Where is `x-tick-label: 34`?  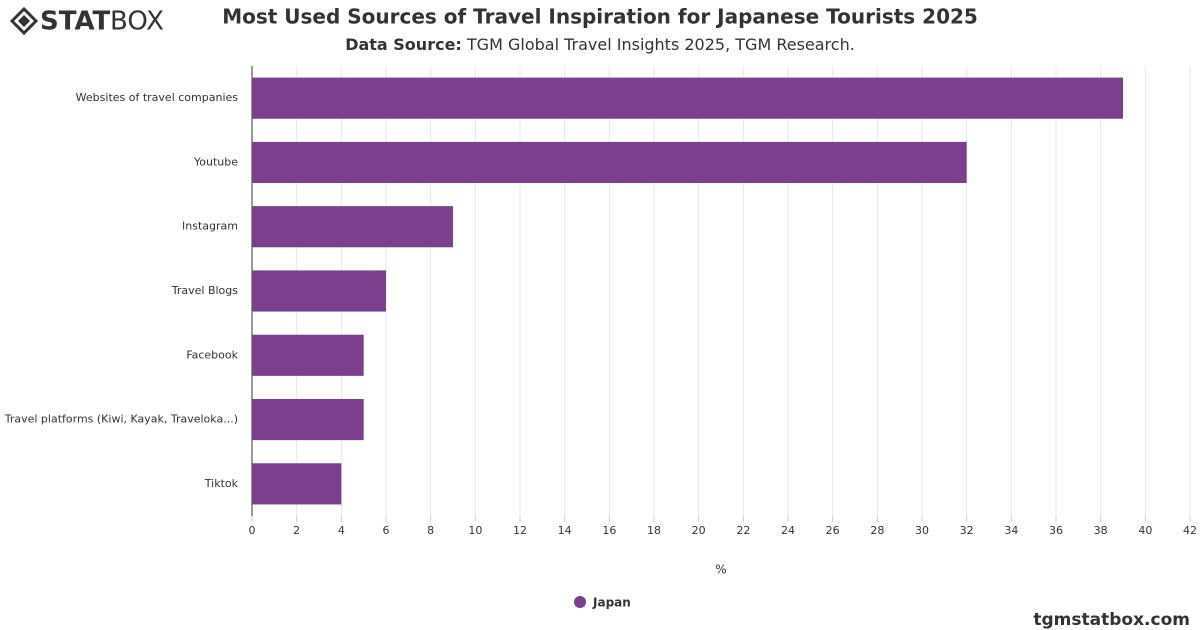
x-tick-label: 34 is located at coordinates (1011, 530).